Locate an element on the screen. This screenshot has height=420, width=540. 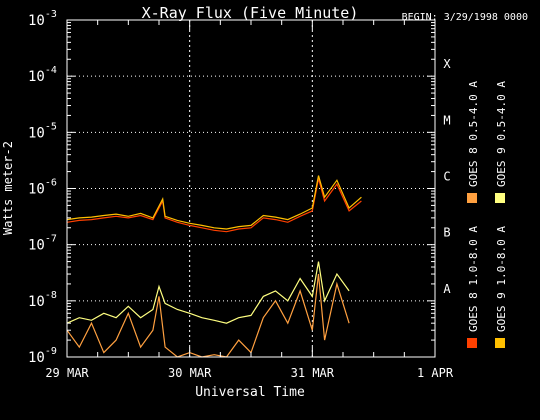
x-tick-label: 30 MAR is located at coordinates (190, 373).